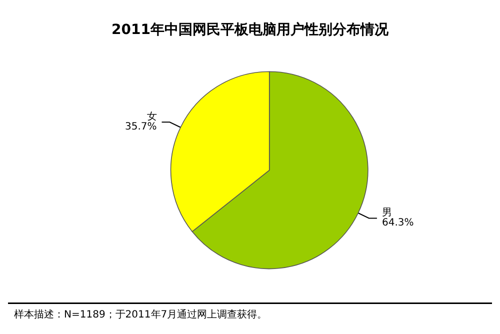  I want to click on chart-title: 2011年中国网民平板电脑用户性别分布情况, so click(251, 29).